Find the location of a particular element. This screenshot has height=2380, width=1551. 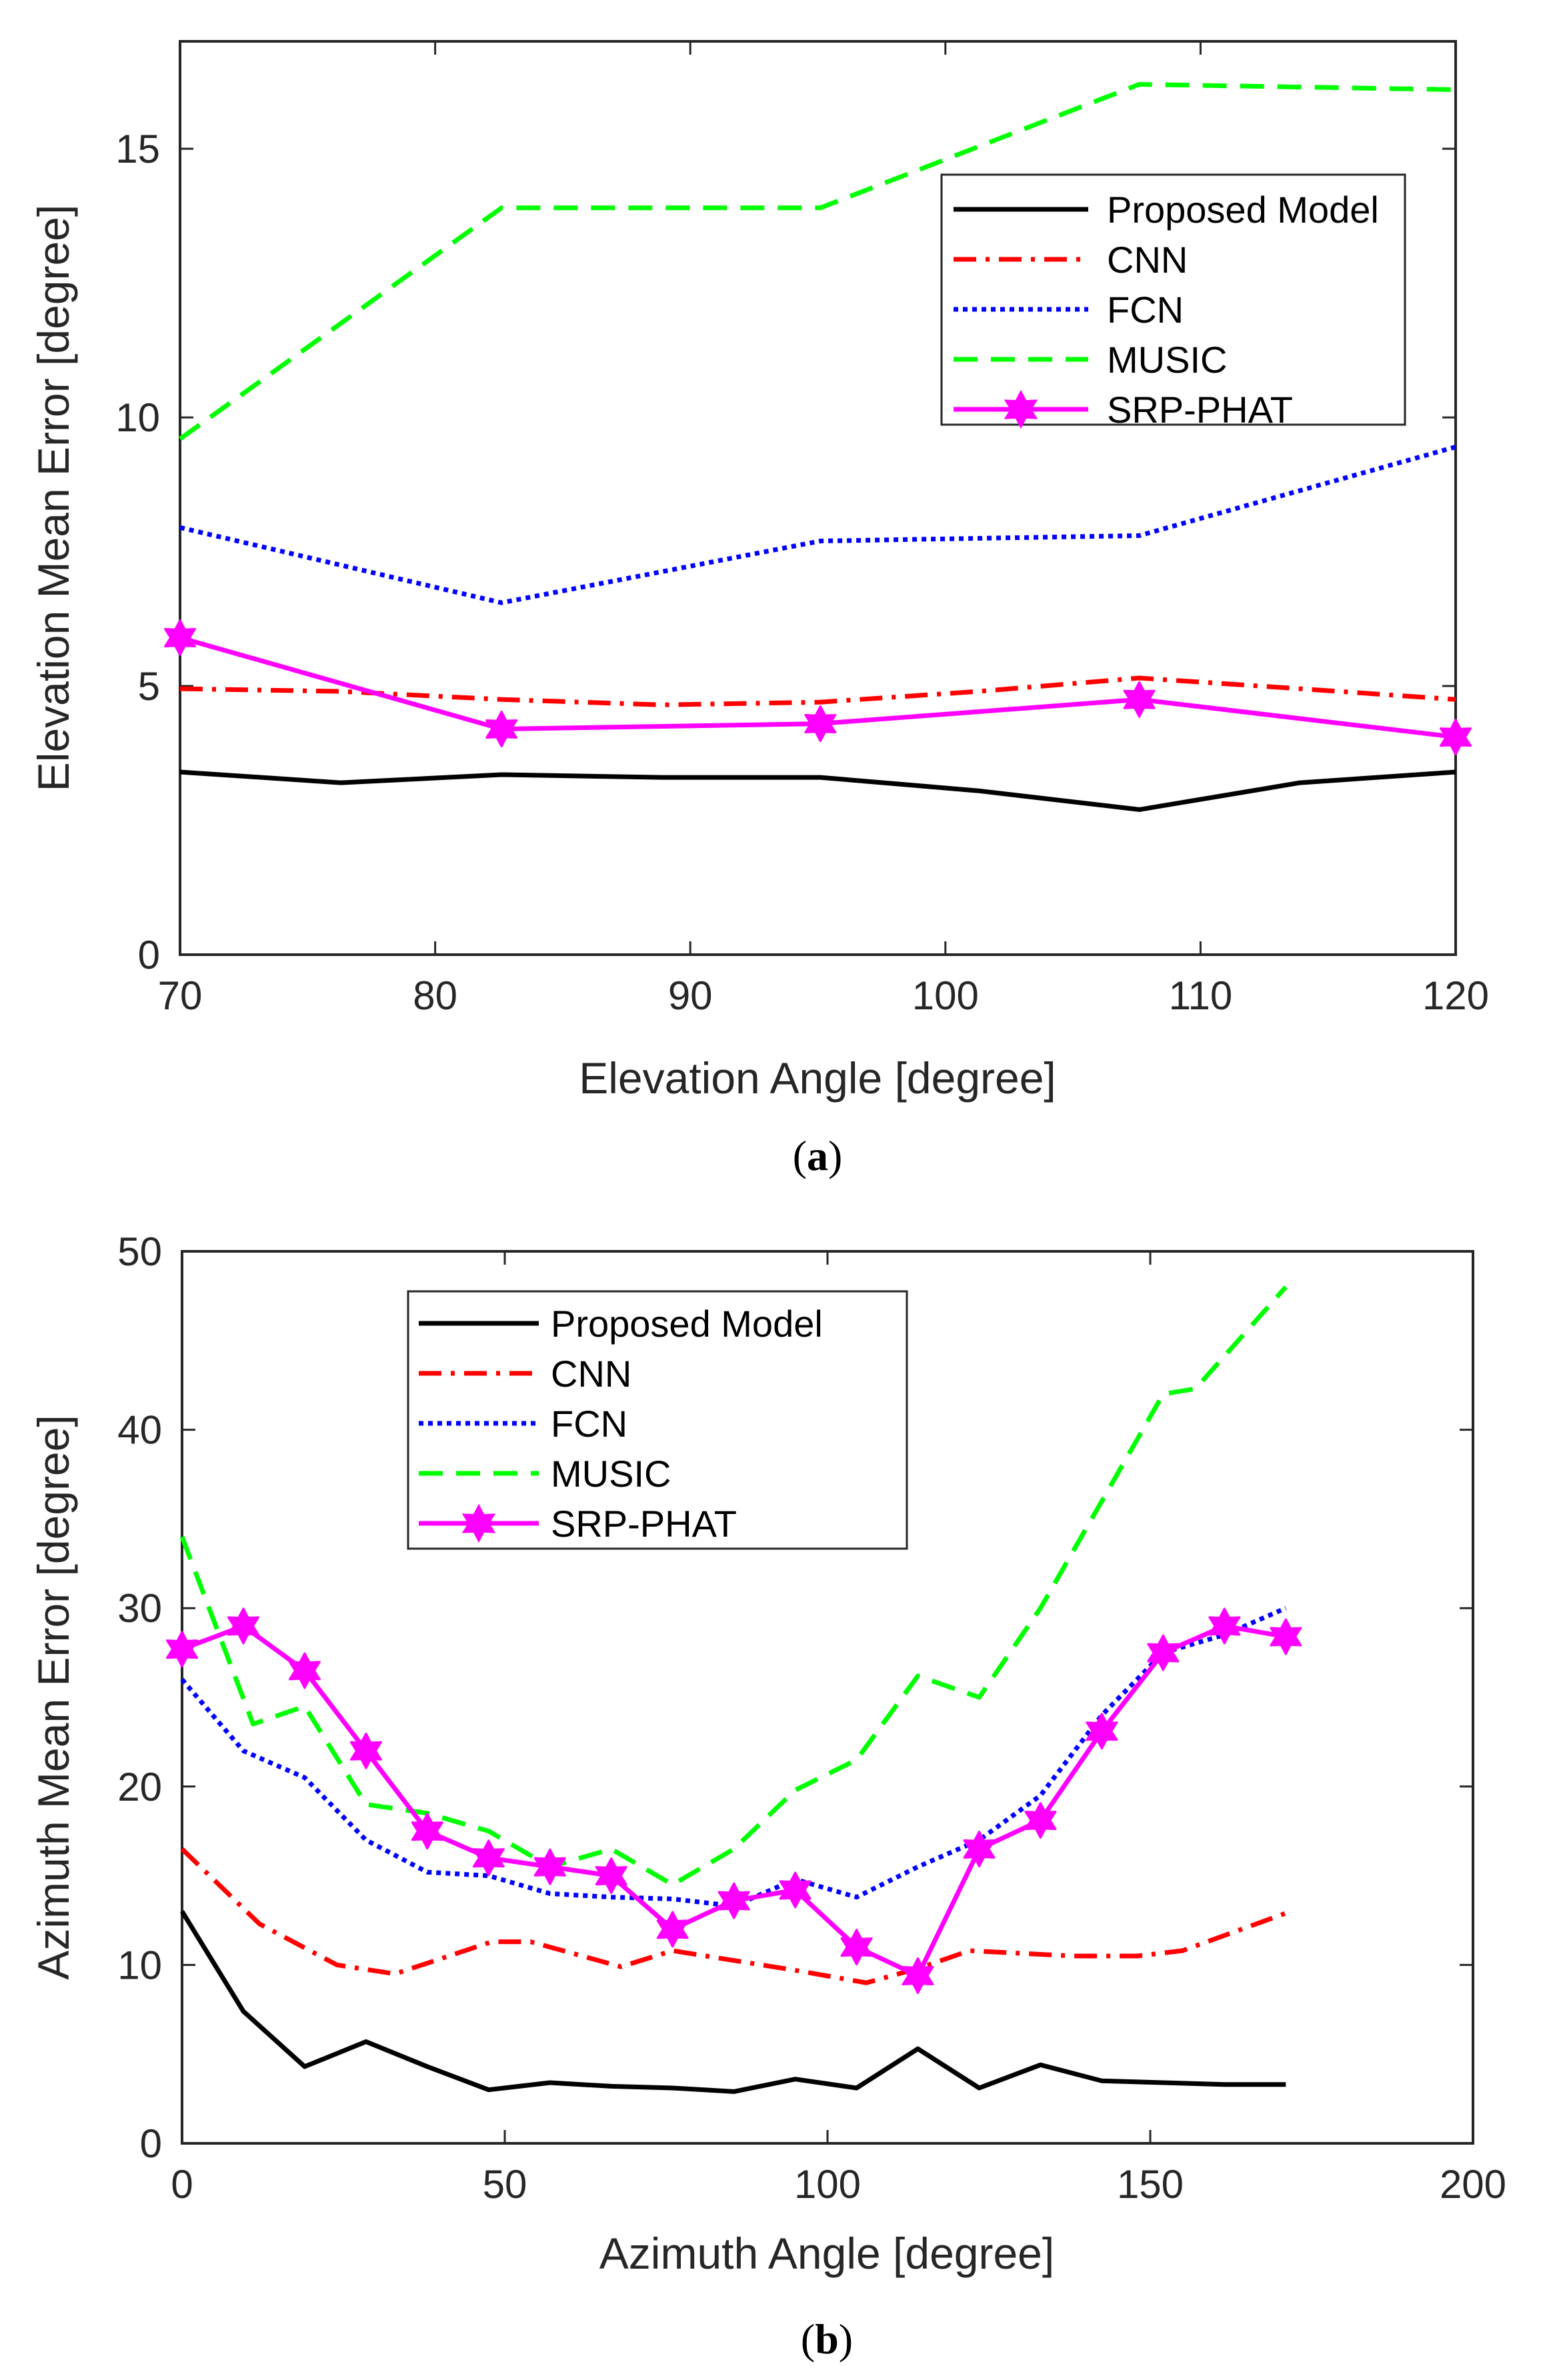

legend-box-a is located at coordinates (1173, 299).